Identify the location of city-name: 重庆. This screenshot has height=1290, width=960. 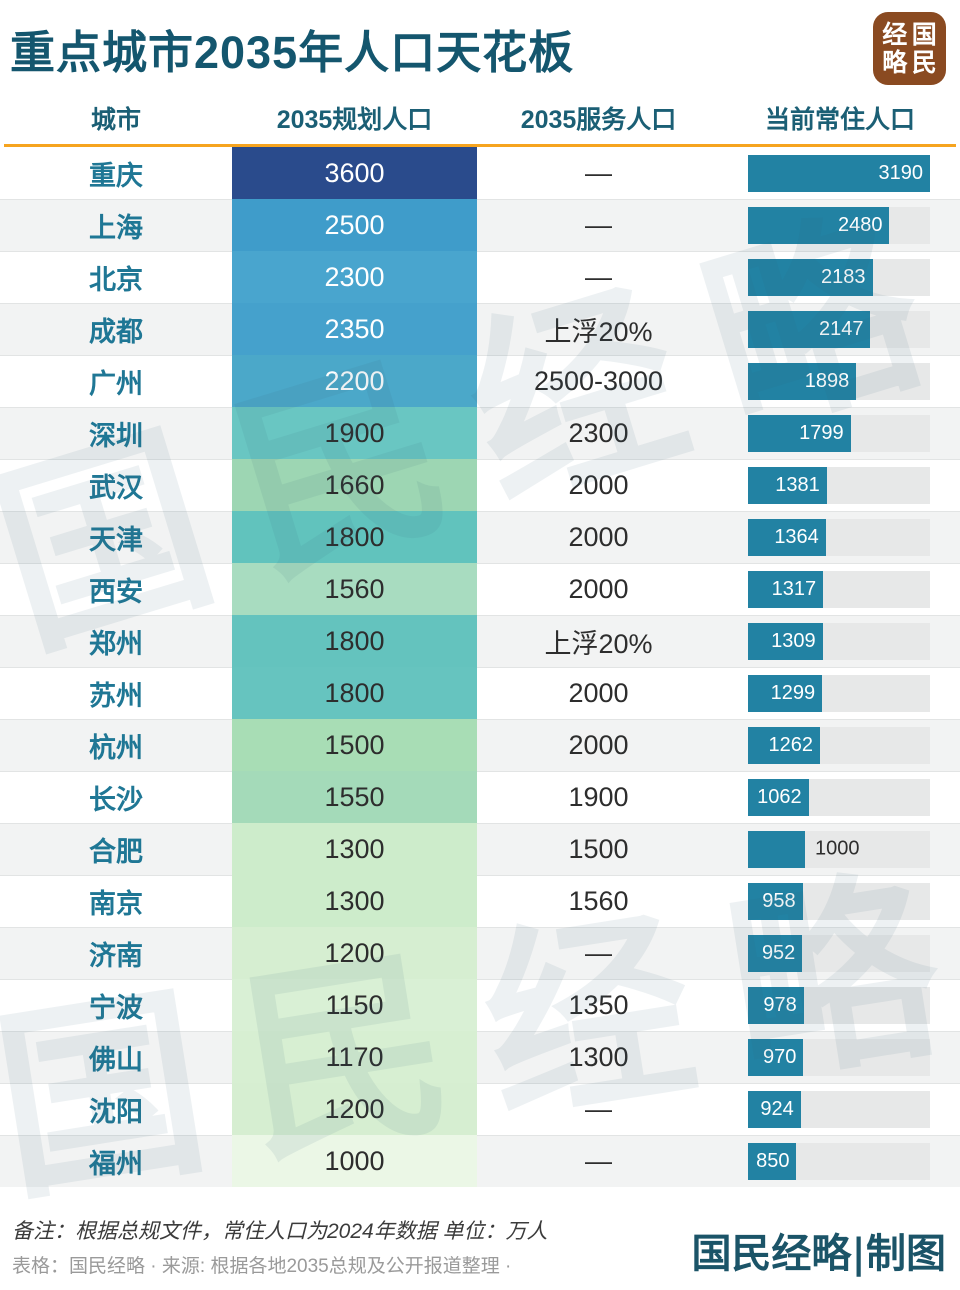
(116, 175).